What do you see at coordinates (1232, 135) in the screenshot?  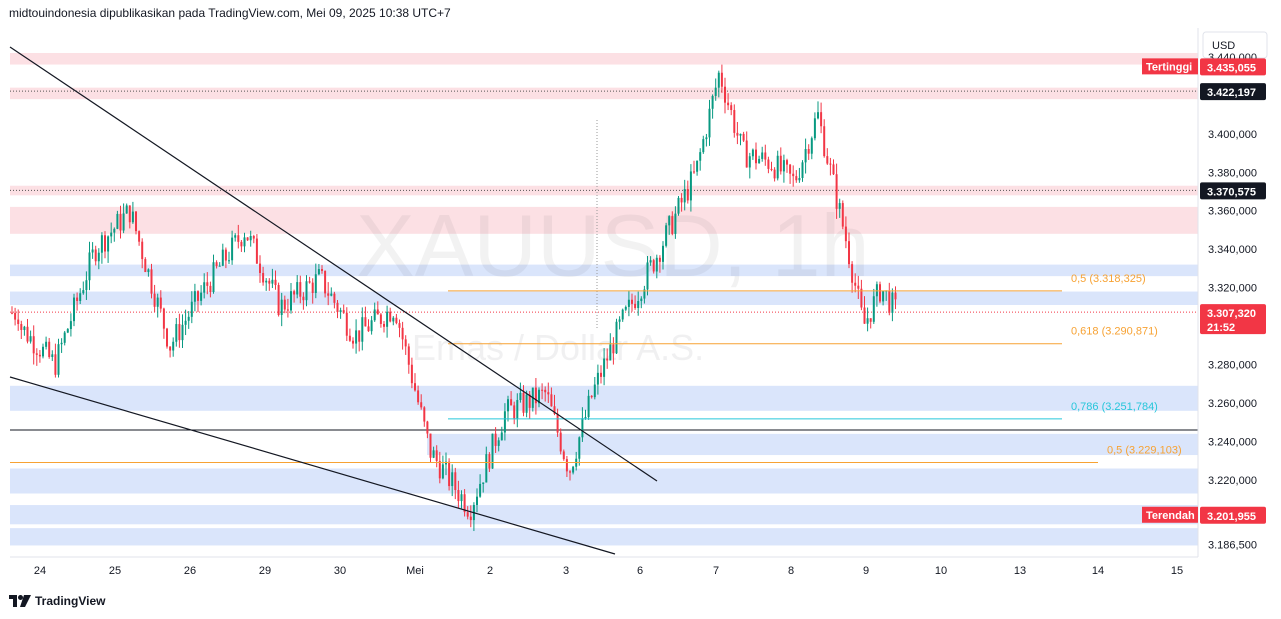 I see `y-tick-label: 3.400,000` at bounding box center [1232, 135].